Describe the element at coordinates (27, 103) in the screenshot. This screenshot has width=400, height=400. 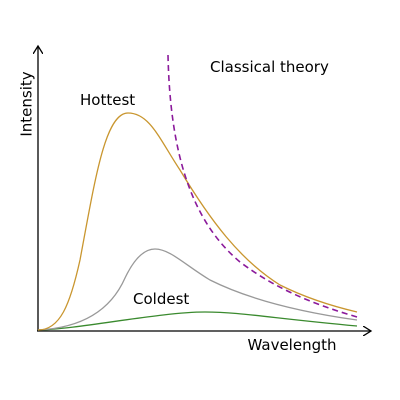
I see `y-axis-label: Intensity` at that location.